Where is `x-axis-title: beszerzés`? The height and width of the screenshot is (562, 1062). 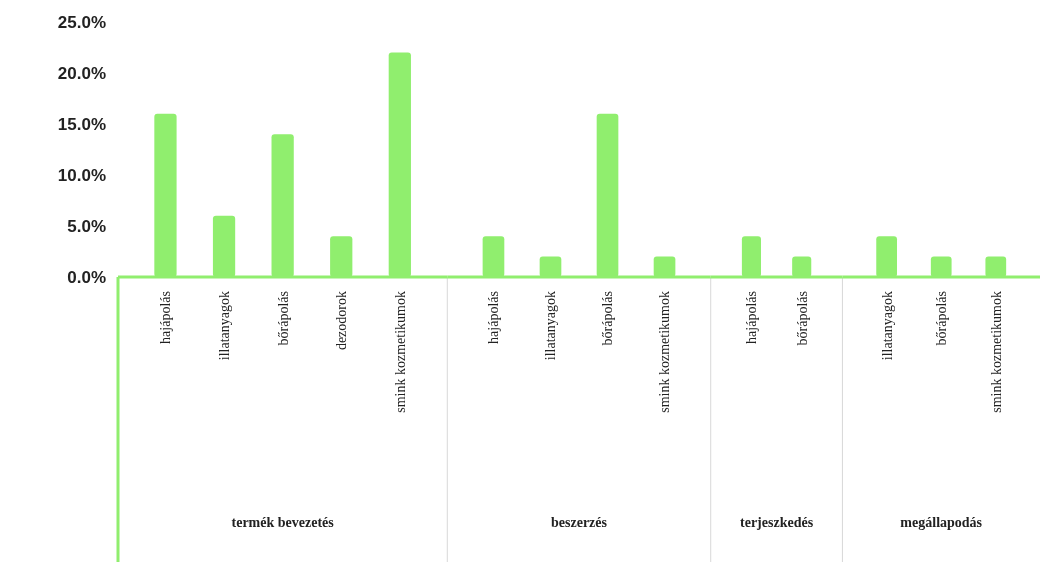 x-axis-title: beszerzés is located at coordinates (579, 522).